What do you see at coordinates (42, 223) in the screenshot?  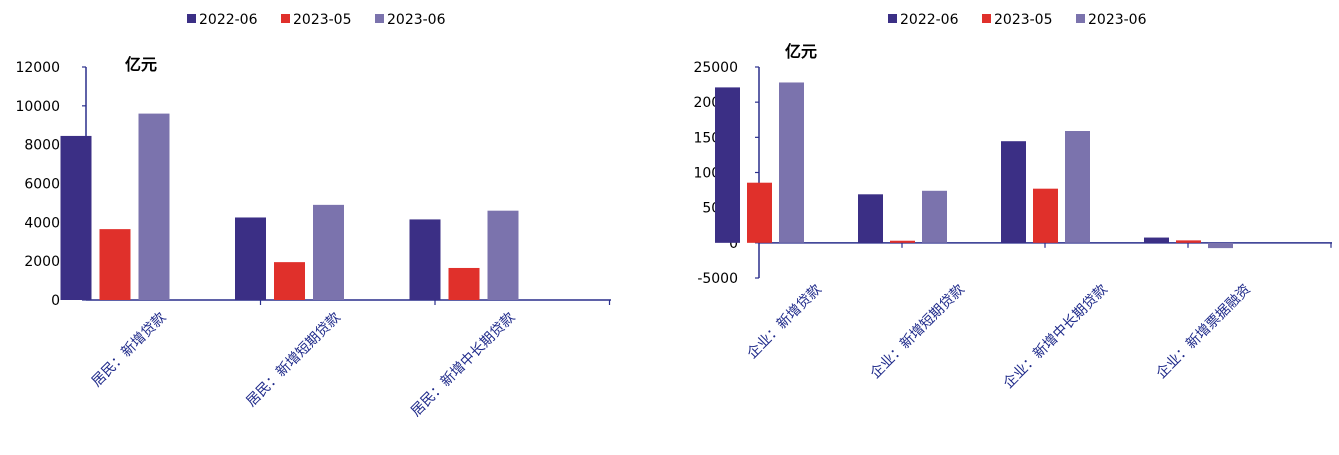 I see `y-tick-label: 4000` at bounding box center [42, 223].